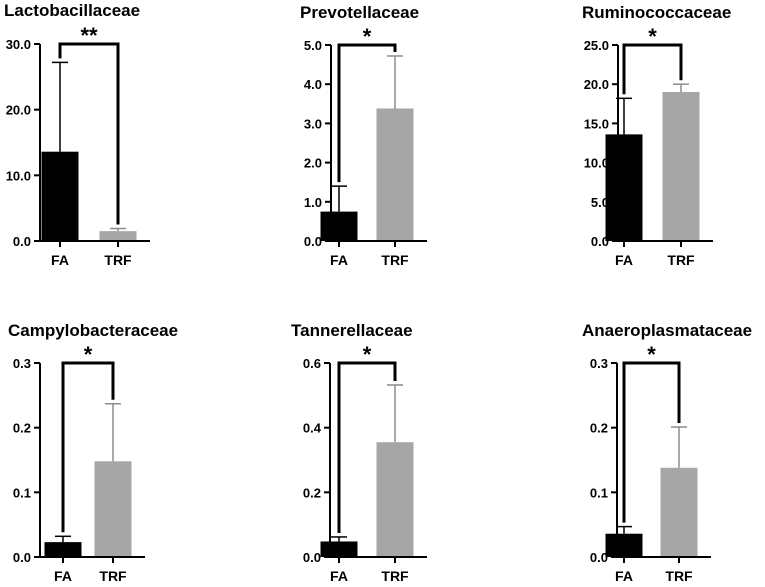  What do you see at coordinates (89, 35) in the screenshot?
I see `significance-marker: **` at bounding box center [89, 35].